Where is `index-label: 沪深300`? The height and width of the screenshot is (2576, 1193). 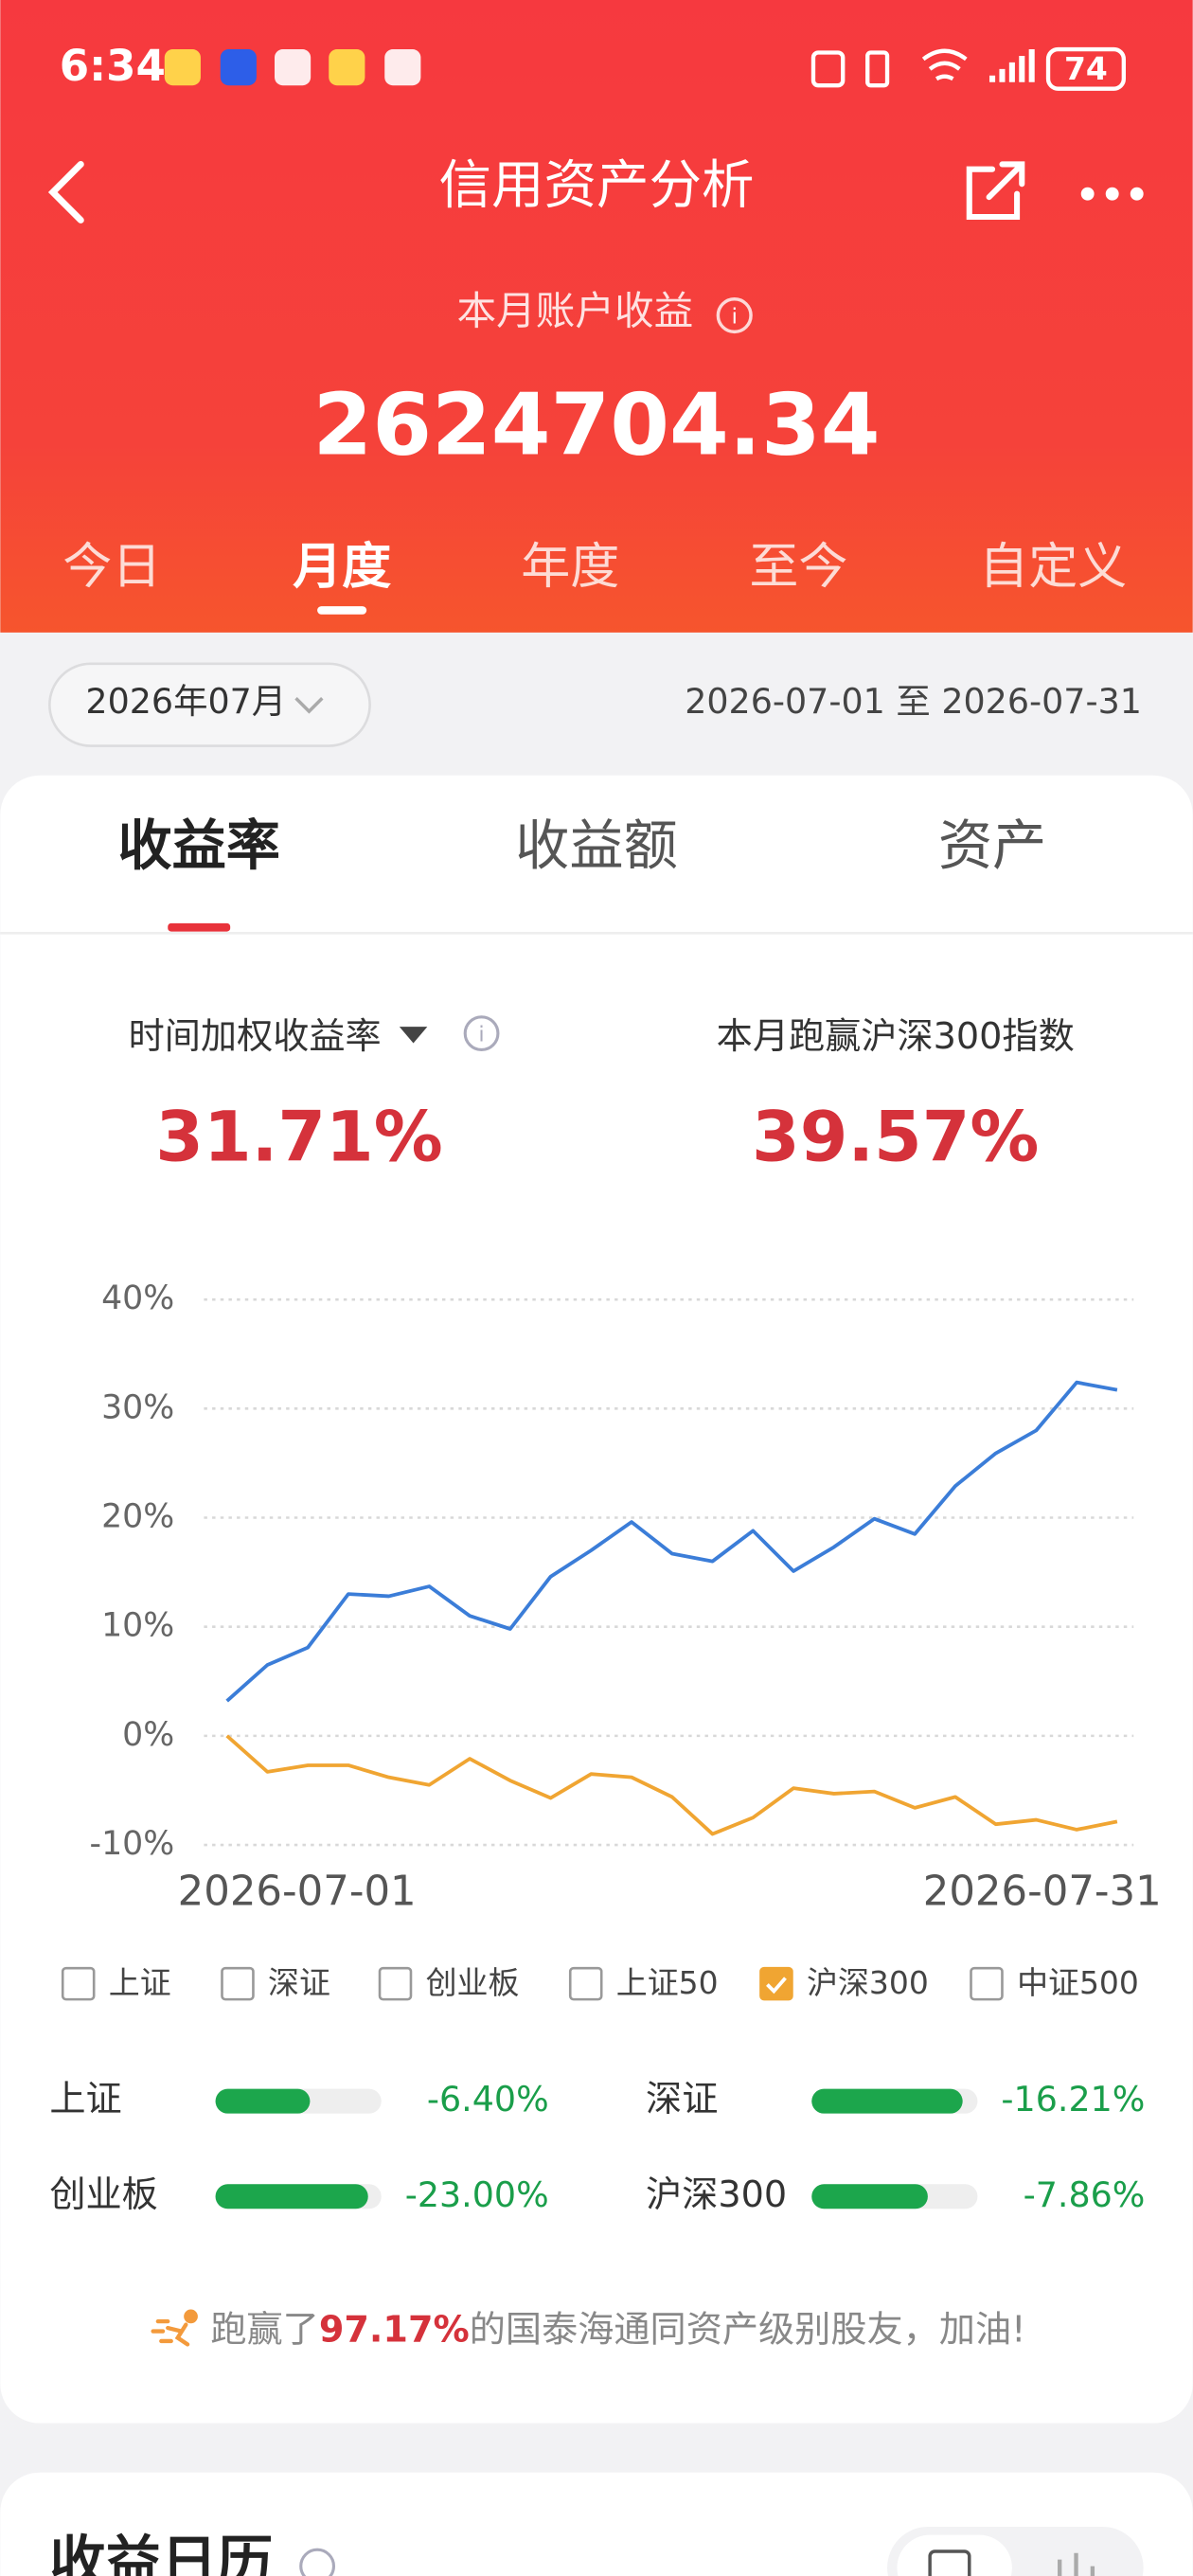 index-label: 沪深300 is located at coordinates (716, 2194).